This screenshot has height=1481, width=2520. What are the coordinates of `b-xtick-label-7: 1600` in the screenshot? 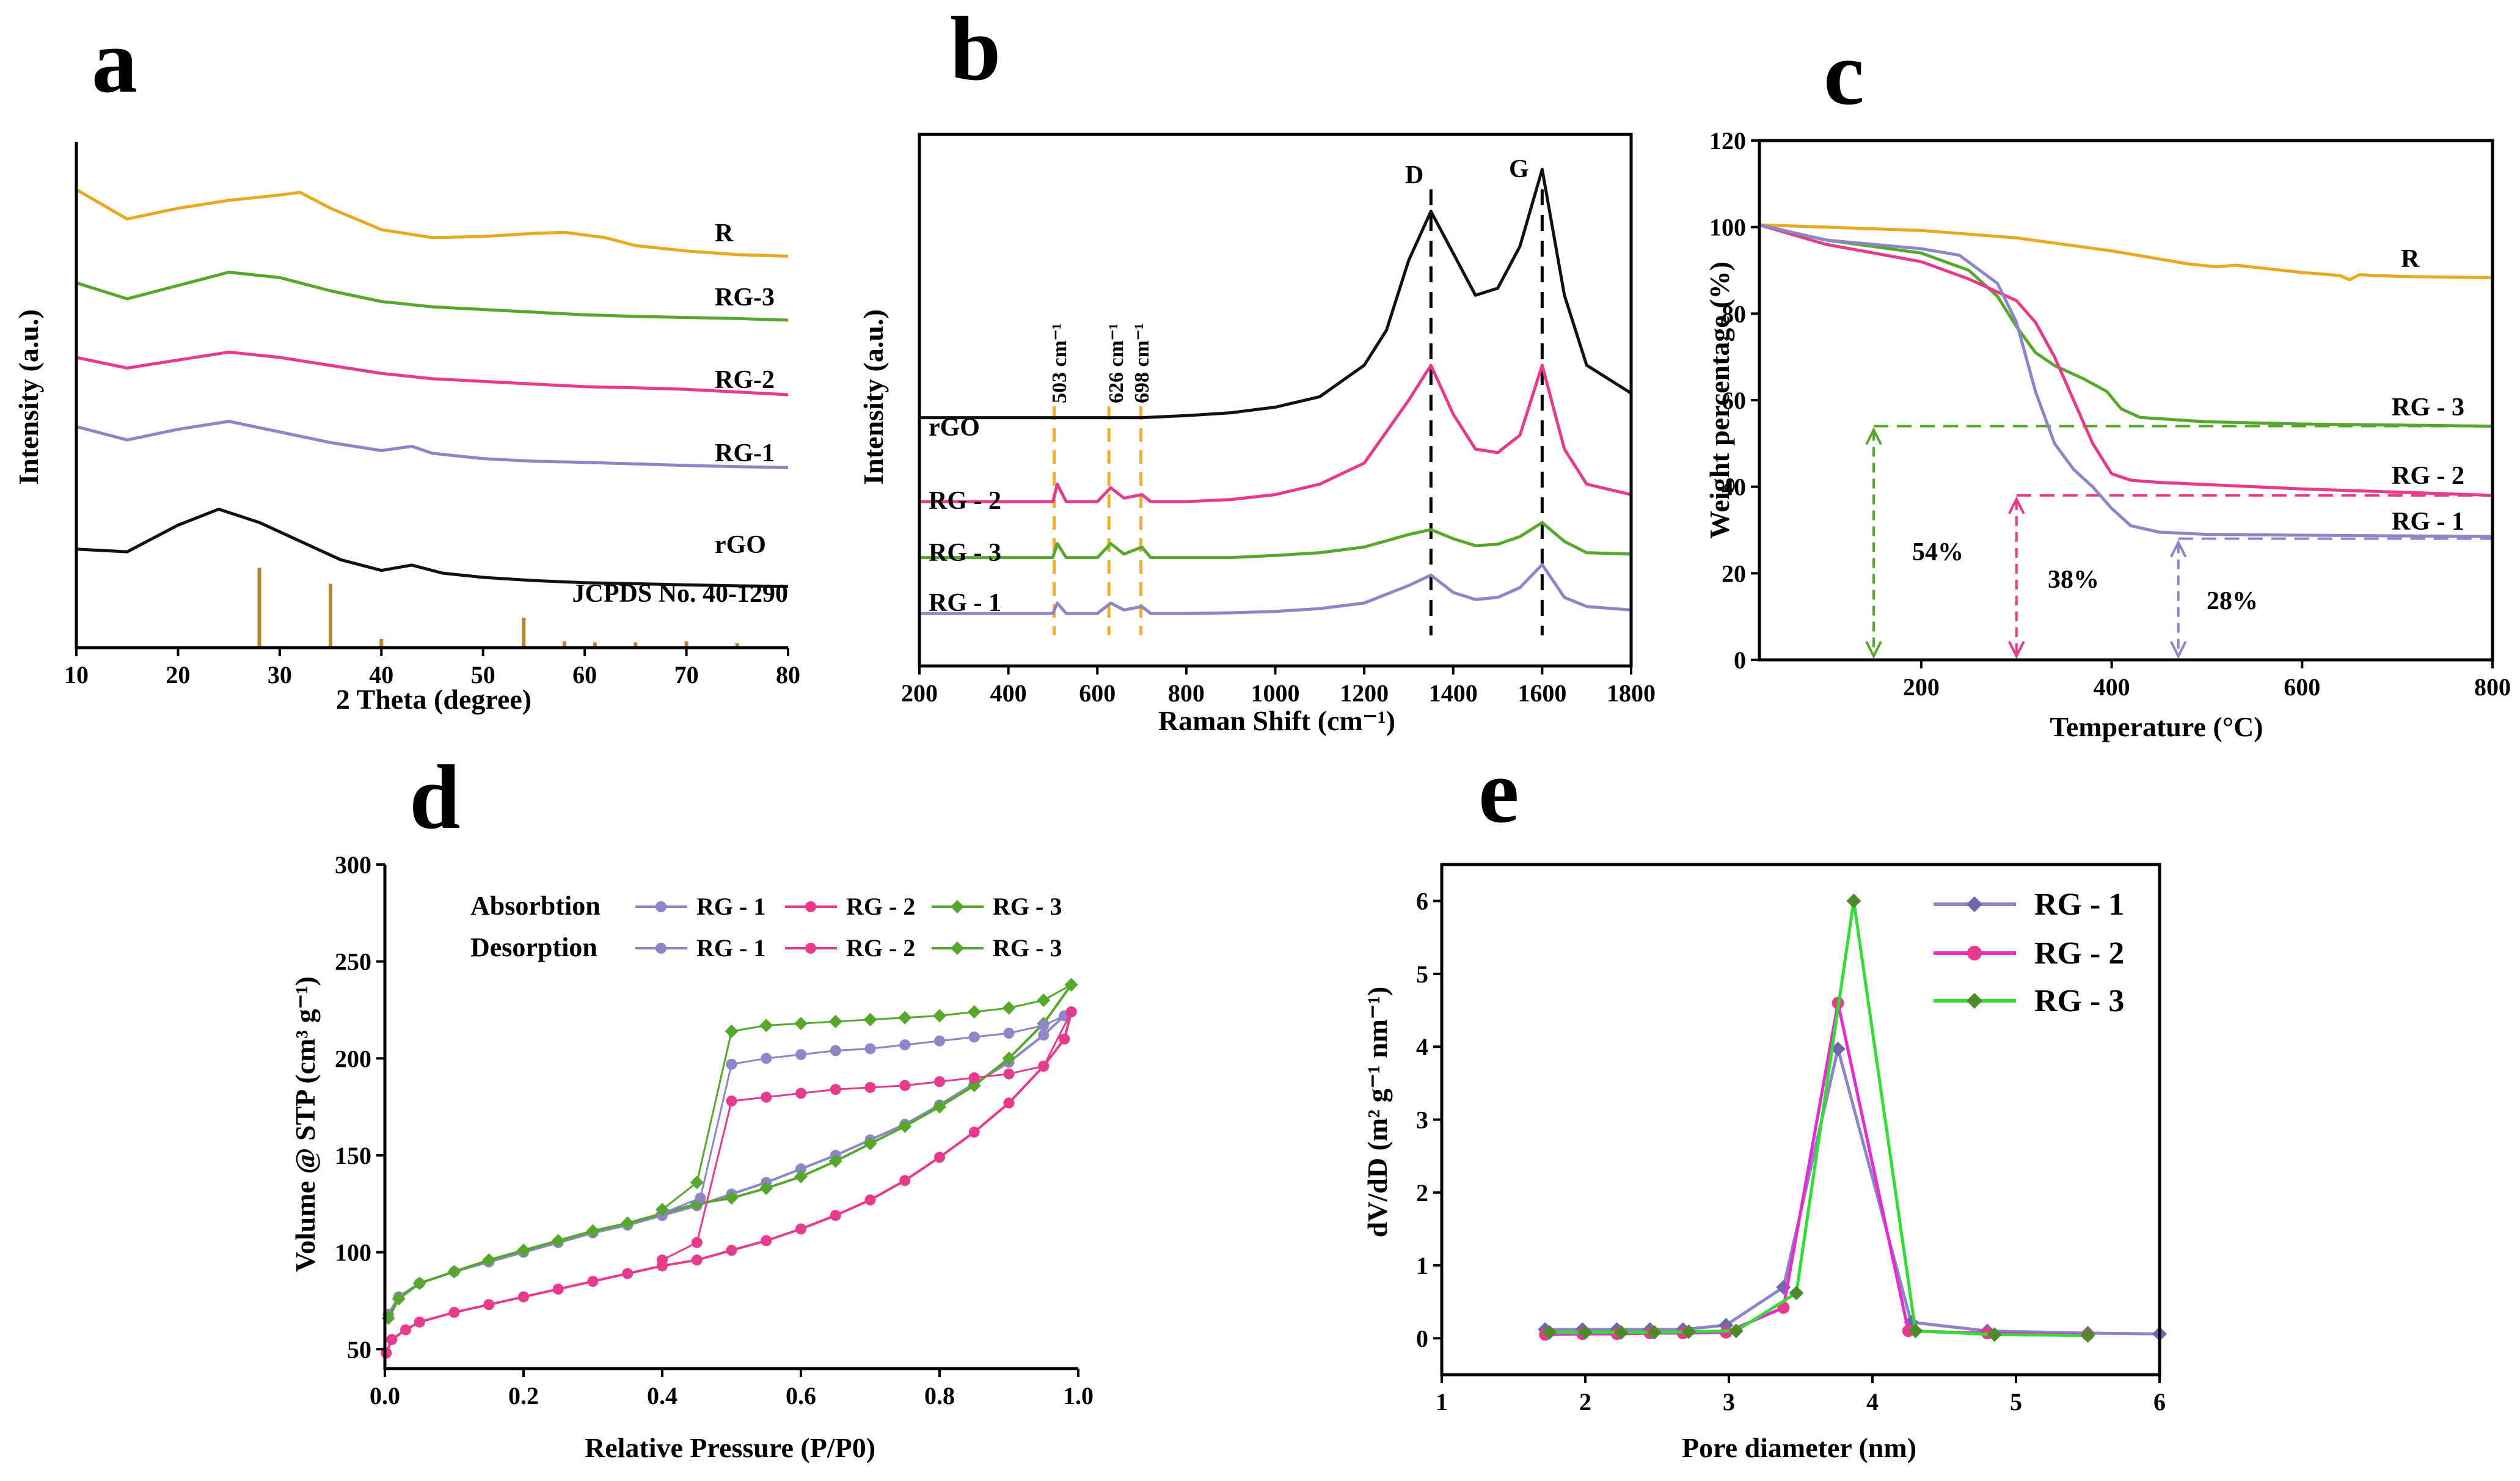 It's located at (1541, 693).